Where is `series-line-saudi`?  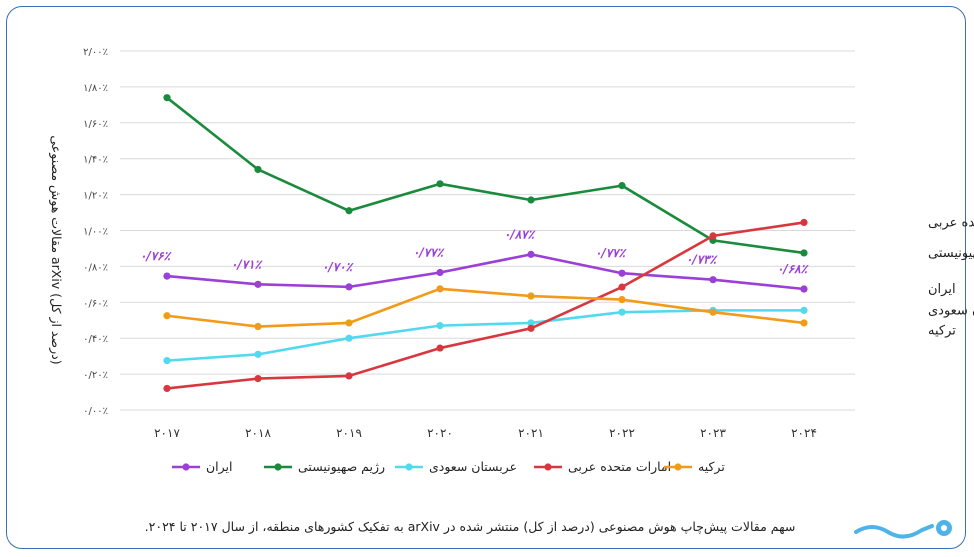 series-line-saudi is located at coordinates (485, 335).